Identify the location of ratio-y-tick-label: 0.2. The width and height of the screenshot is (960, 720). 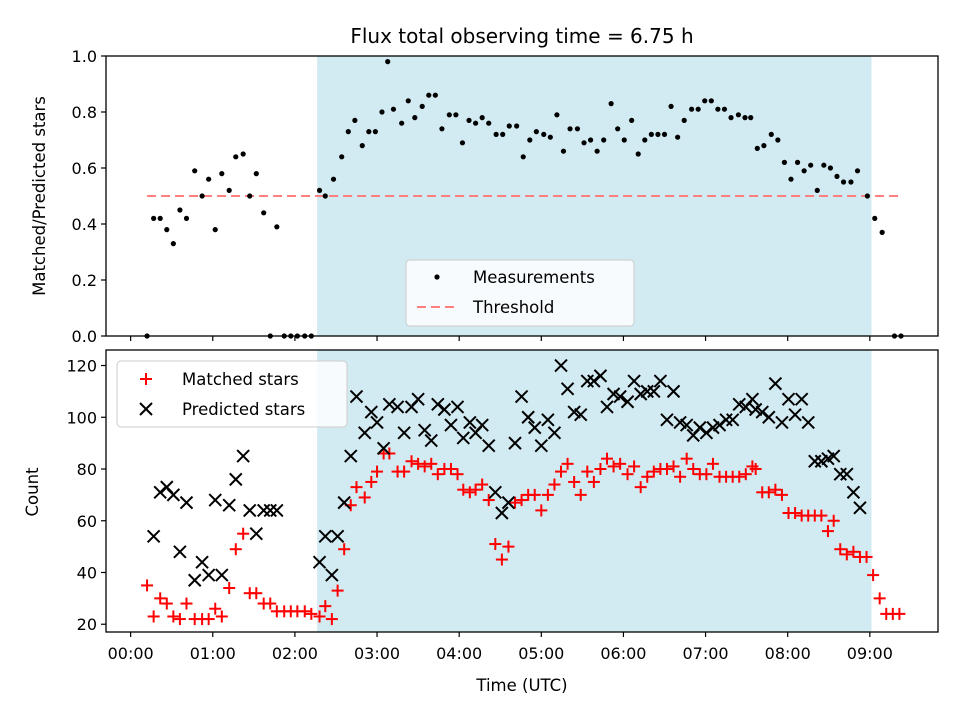
(84, 280).